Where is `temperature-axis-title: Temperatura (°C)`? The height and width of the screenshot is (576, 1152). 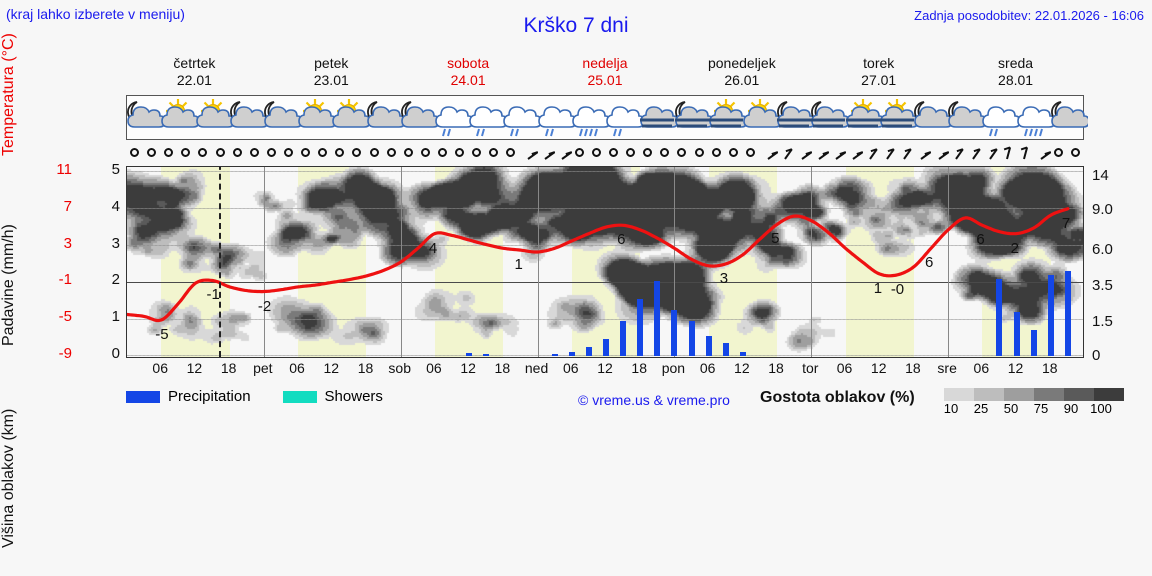
temperature-axis-title: Temperatura (°C) is located at coordinates (8, 95).